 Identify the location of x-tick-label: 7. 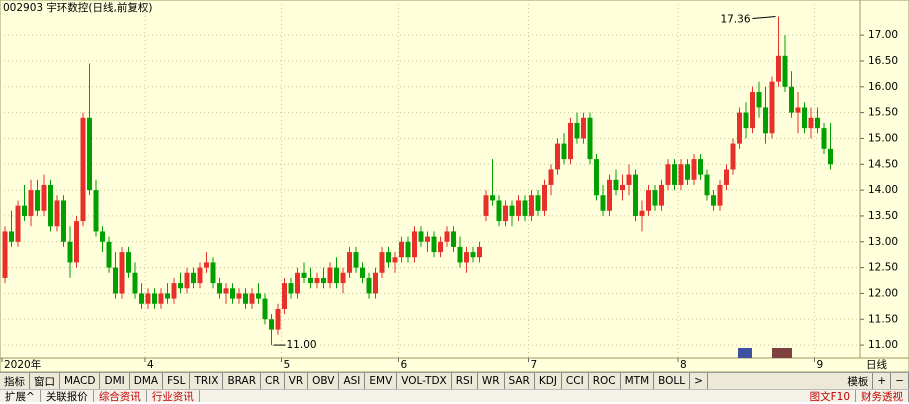
(534, 365).